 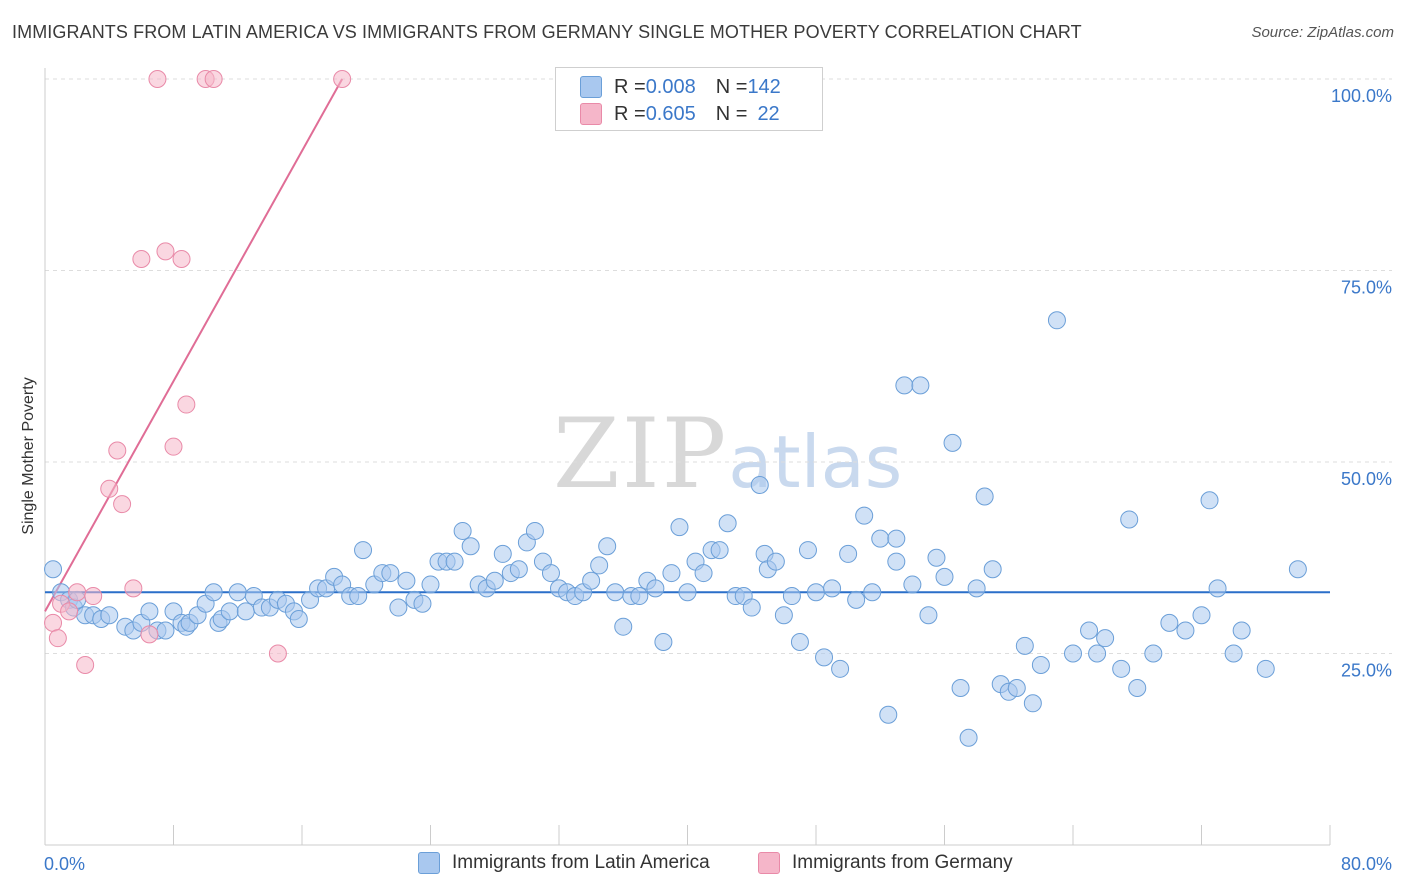 What do you see at coordinates (680, 114) in the screenshot?
I see `legend-row-germany: R = 0.605 N = 22` at bounding box center [680, 114].